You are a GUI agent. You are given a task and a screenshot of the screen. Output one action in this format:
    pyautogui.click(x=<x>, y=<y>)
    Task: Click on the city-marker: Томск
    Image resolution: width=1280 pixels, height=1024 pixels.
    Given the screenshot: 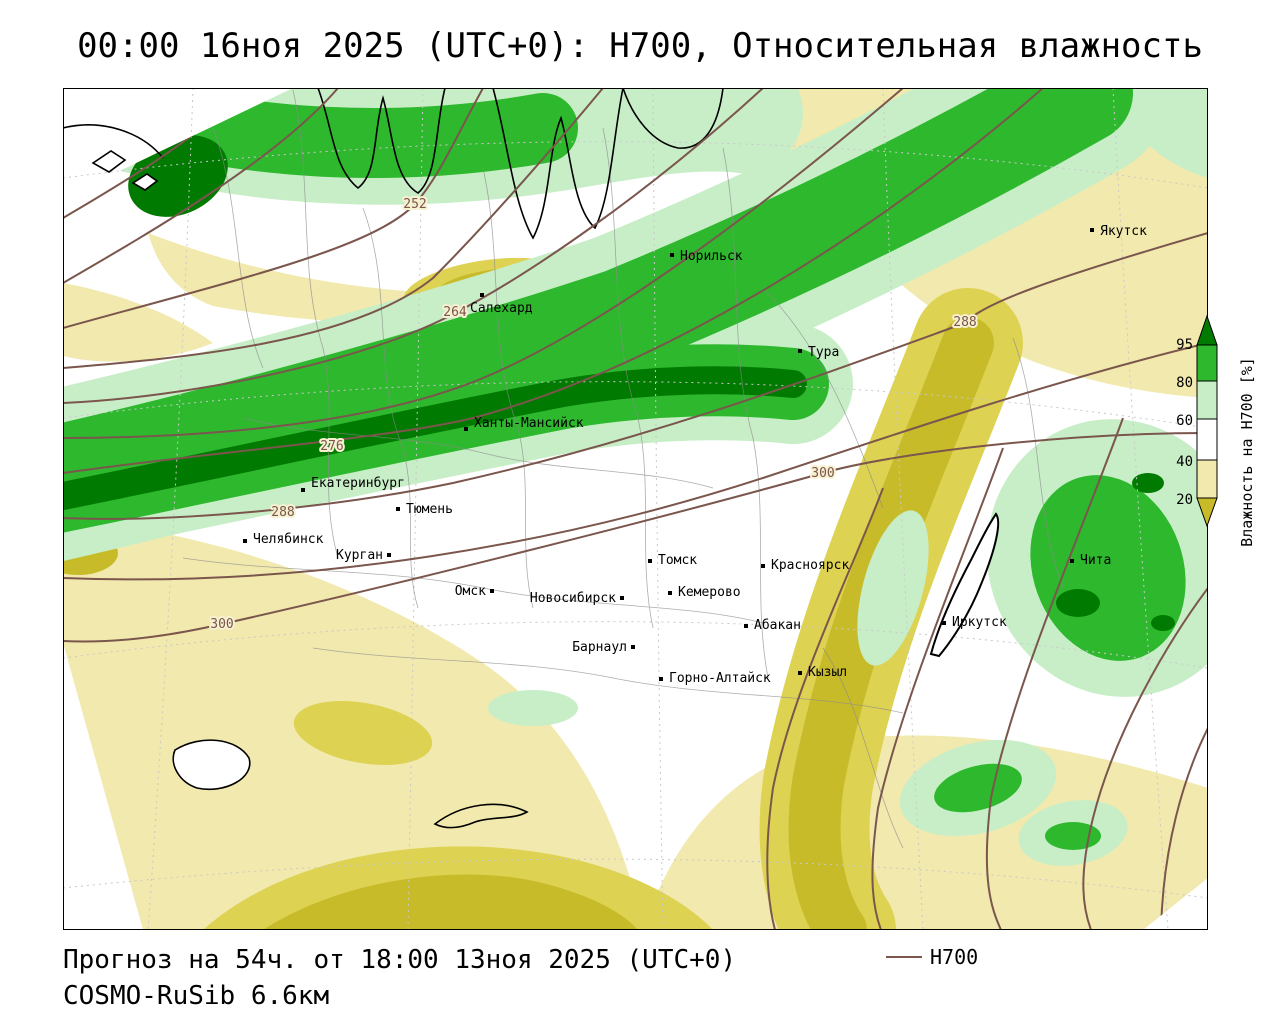 What is the action you would take?
    pyautogui.click(x=672, y=560)
    